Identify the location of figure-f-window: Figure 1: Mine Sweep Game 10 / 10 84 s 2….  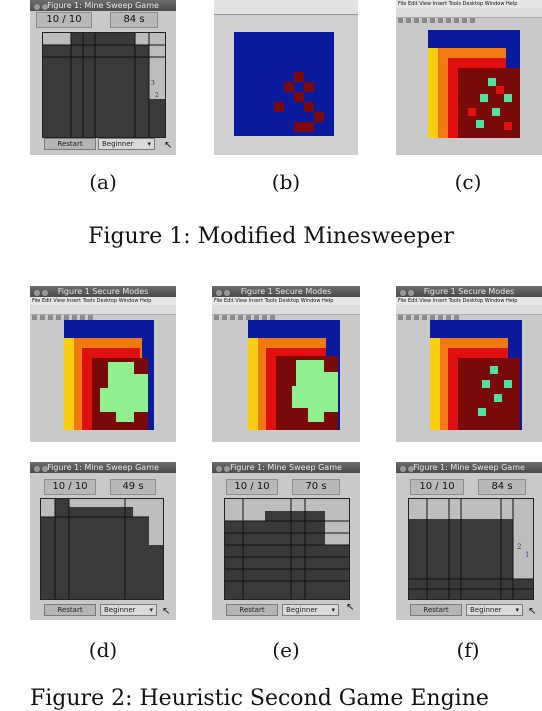
(469, 541).